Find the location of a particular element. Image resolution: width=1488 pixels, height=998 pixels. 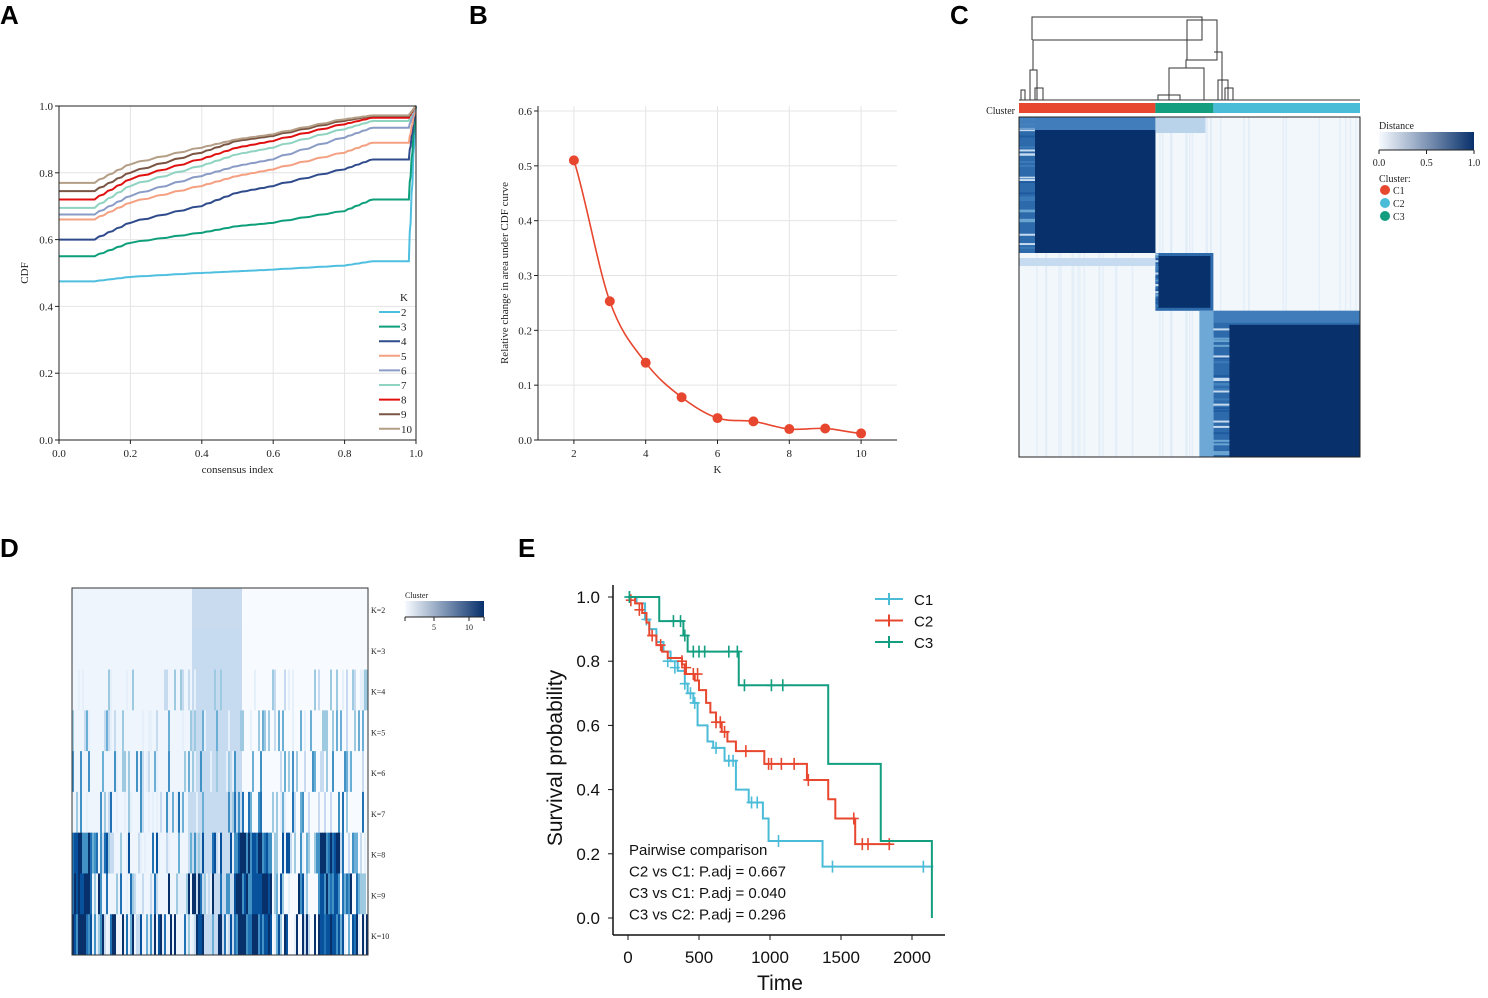

legend-label-k9: 9 is located at coordinates (404, 415).